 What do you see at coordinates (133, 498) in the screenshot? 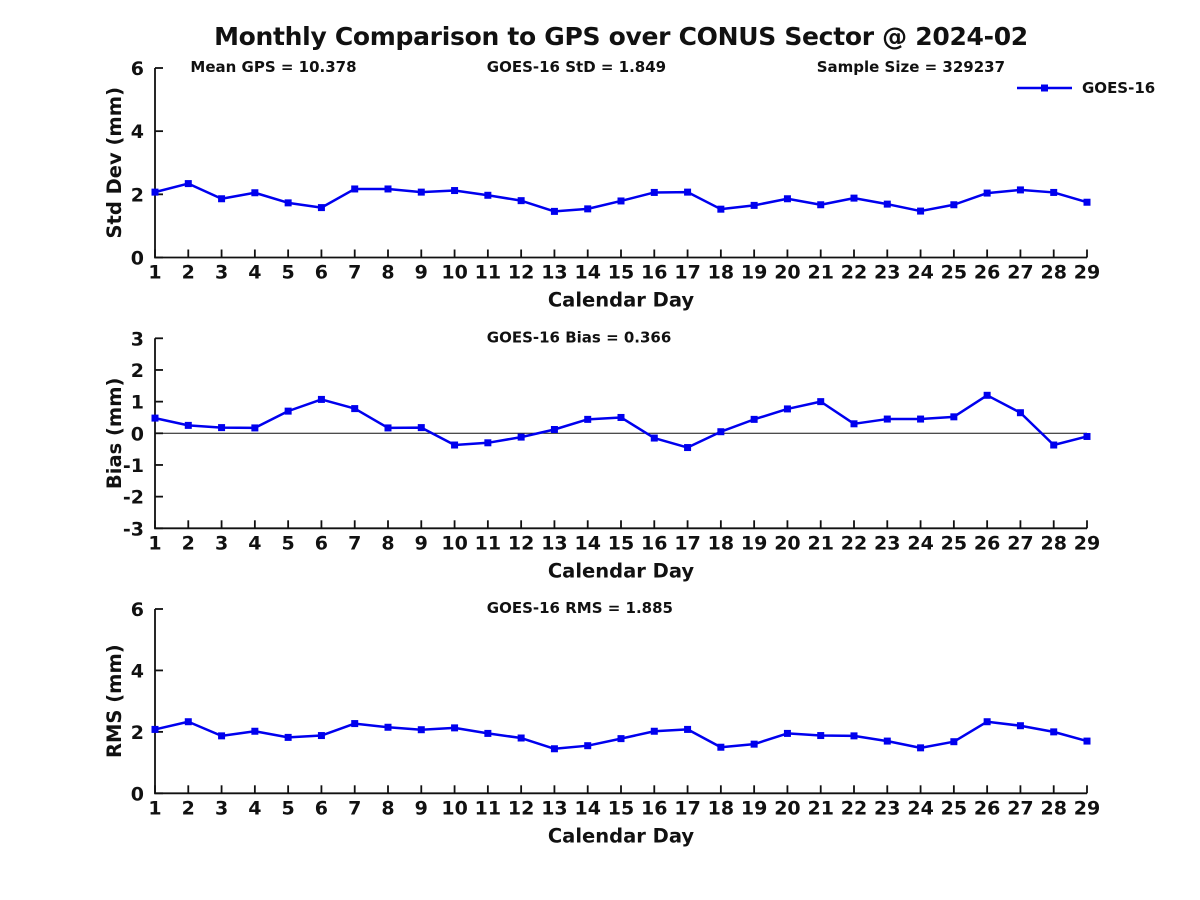
I see `y-tick-label: -2` at bounding box center [133, 498].